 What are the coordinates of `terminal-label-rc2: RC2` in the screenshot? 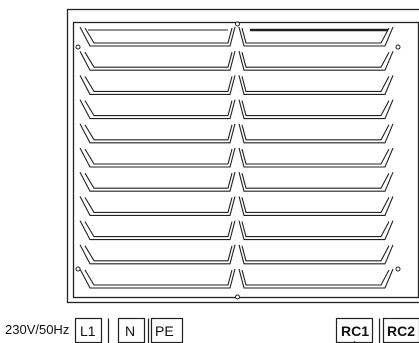 It's located at (401, 331).